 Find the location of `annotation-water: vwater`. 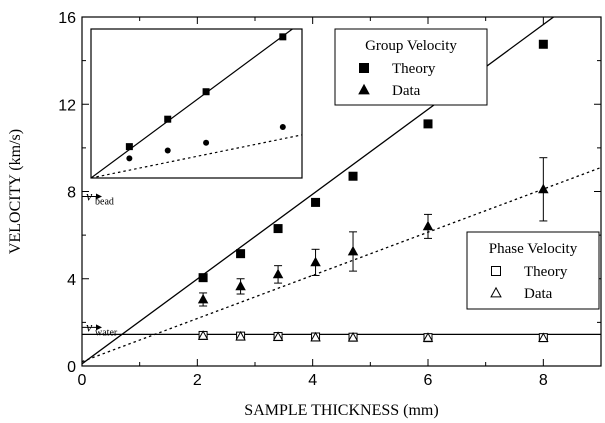

annotation-water: vwater is located at coordinates (100, 329).